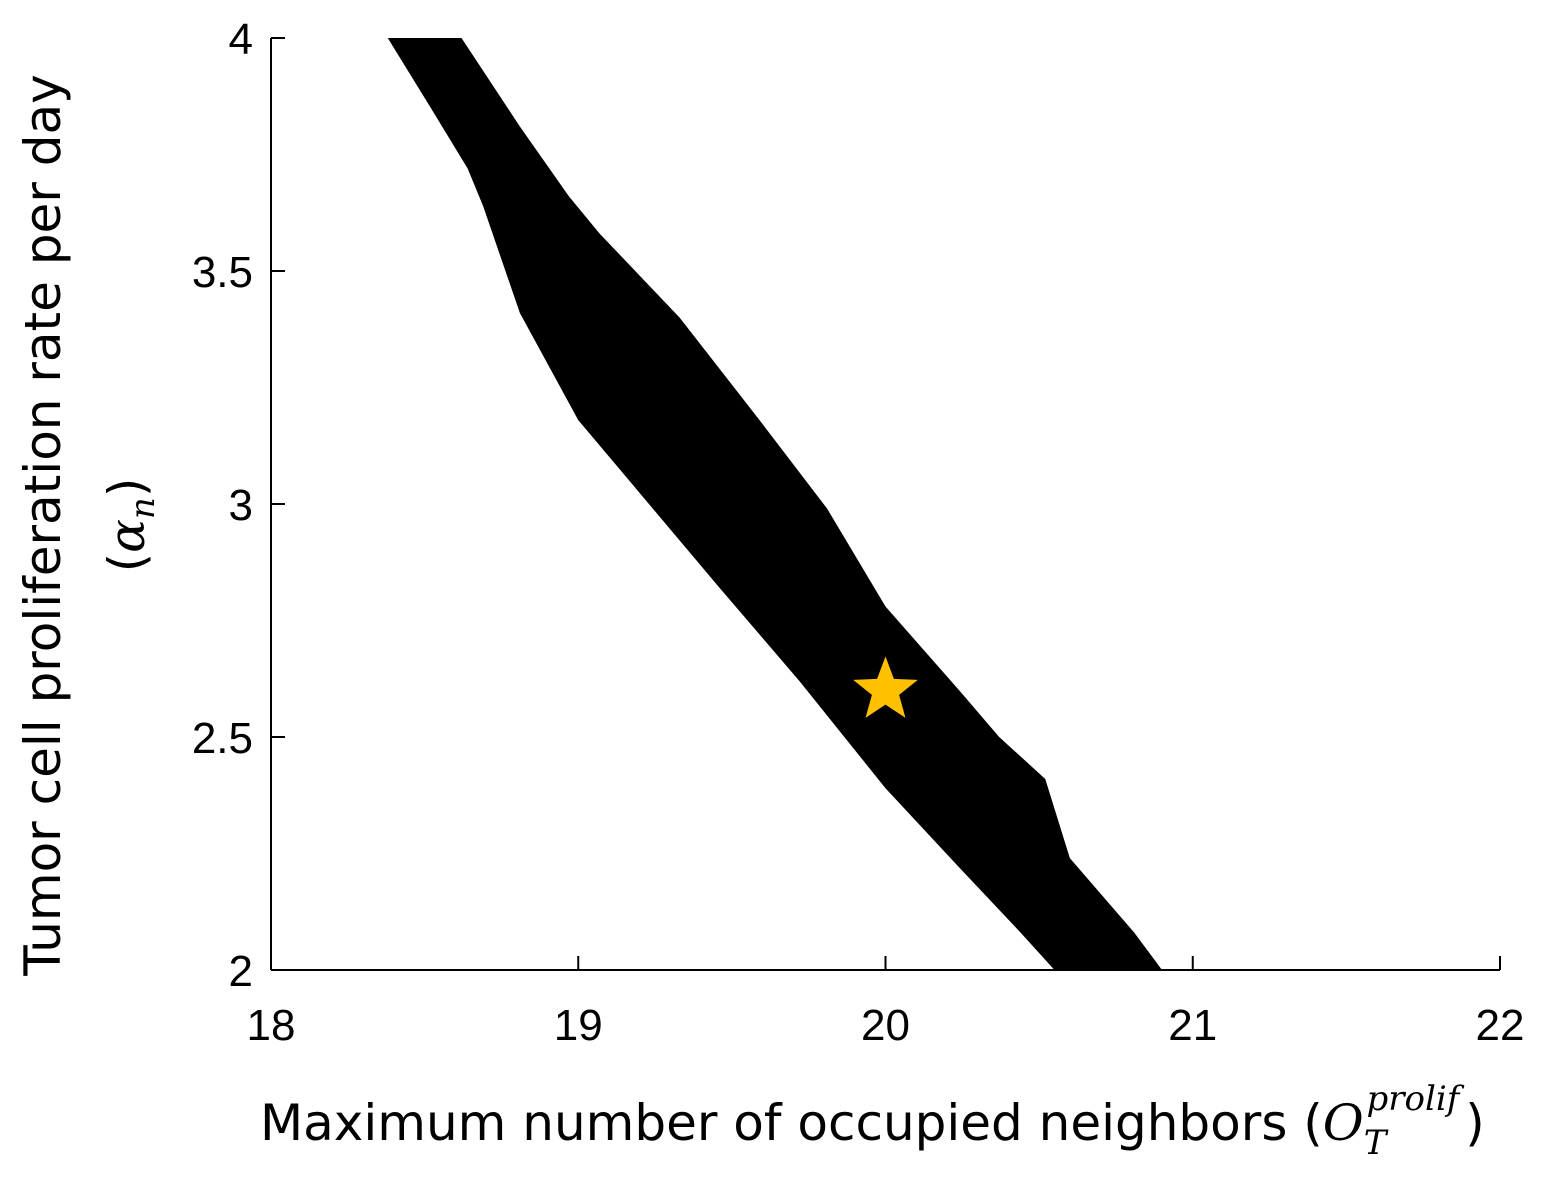 The height and width of the screenshot is (1187, 1558). I want to click on y-label-close: ), so click(127, 488).